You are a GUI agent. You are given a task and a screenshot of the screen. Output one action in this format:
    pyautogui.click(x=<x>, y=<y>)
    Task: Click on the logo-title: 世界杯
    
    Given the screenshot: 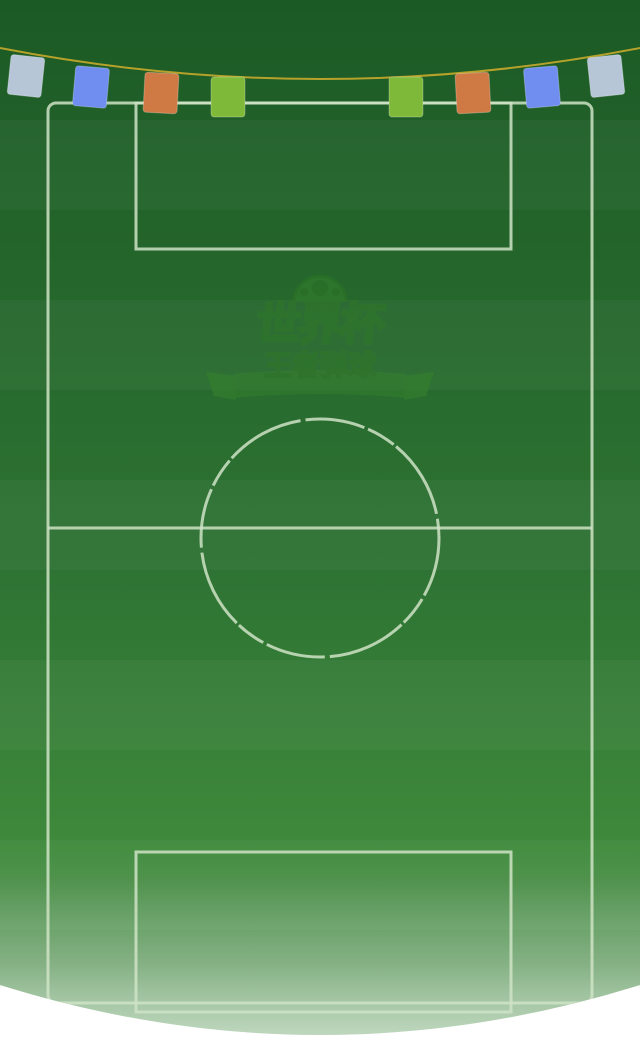 What is the action you would take?
    pyautogui.click(x=319, y=325)
    